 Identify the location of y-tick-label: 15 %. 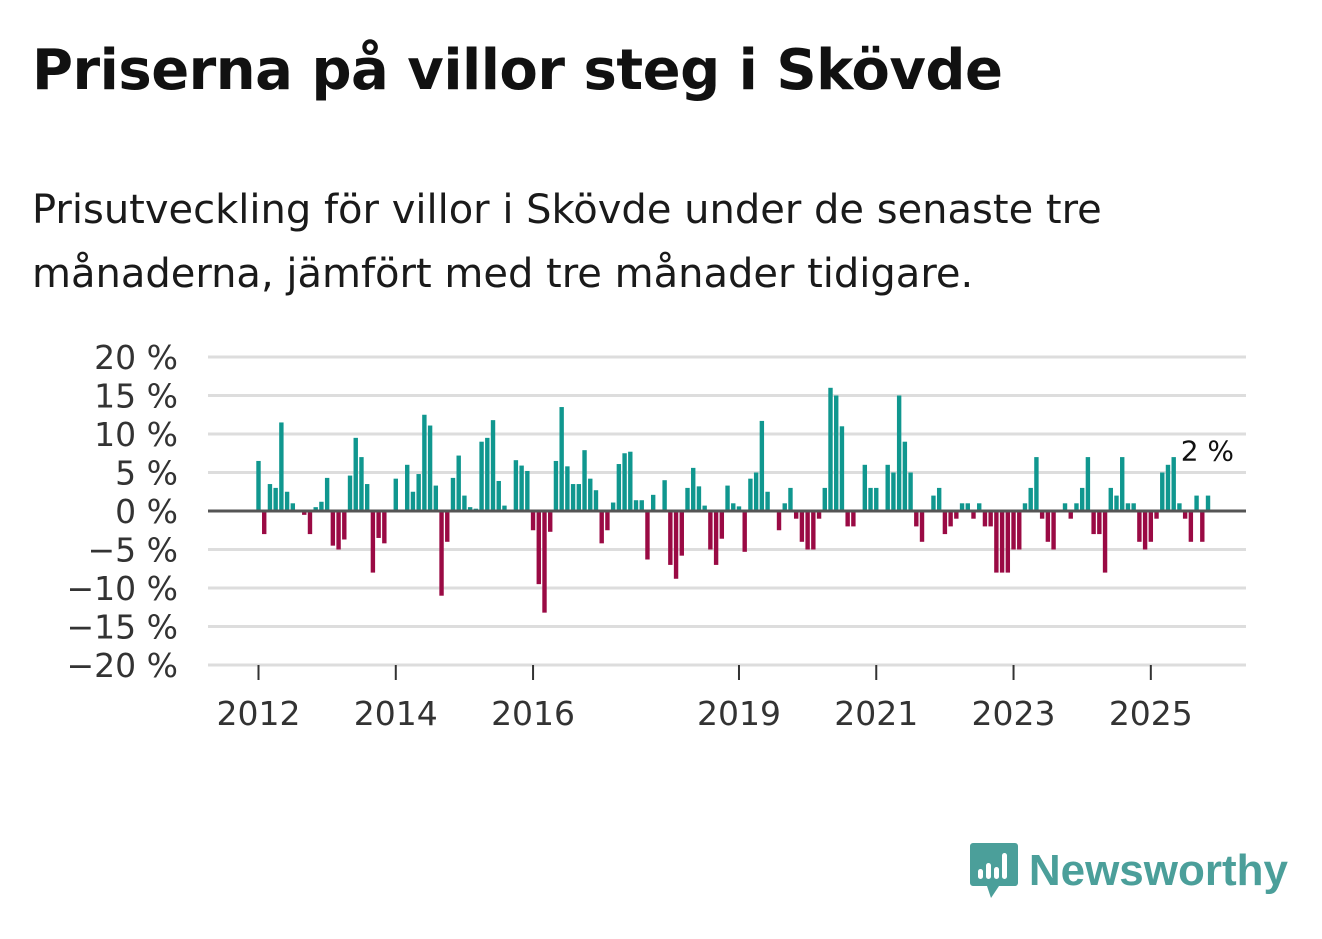
(136, 396).